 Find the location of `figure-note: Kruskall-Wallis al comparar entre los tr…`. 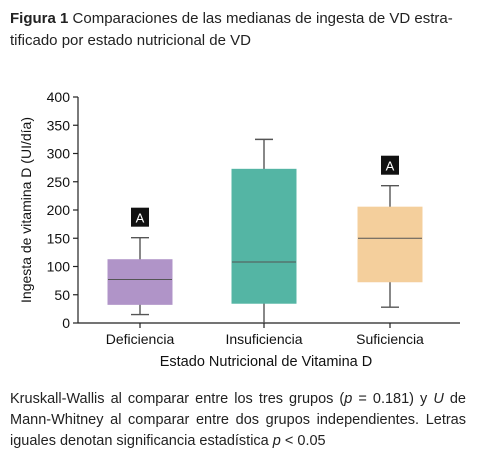

figure-note: Kruskall-Wallis al comparar entre los tr… is located at coordinates (238, 420).